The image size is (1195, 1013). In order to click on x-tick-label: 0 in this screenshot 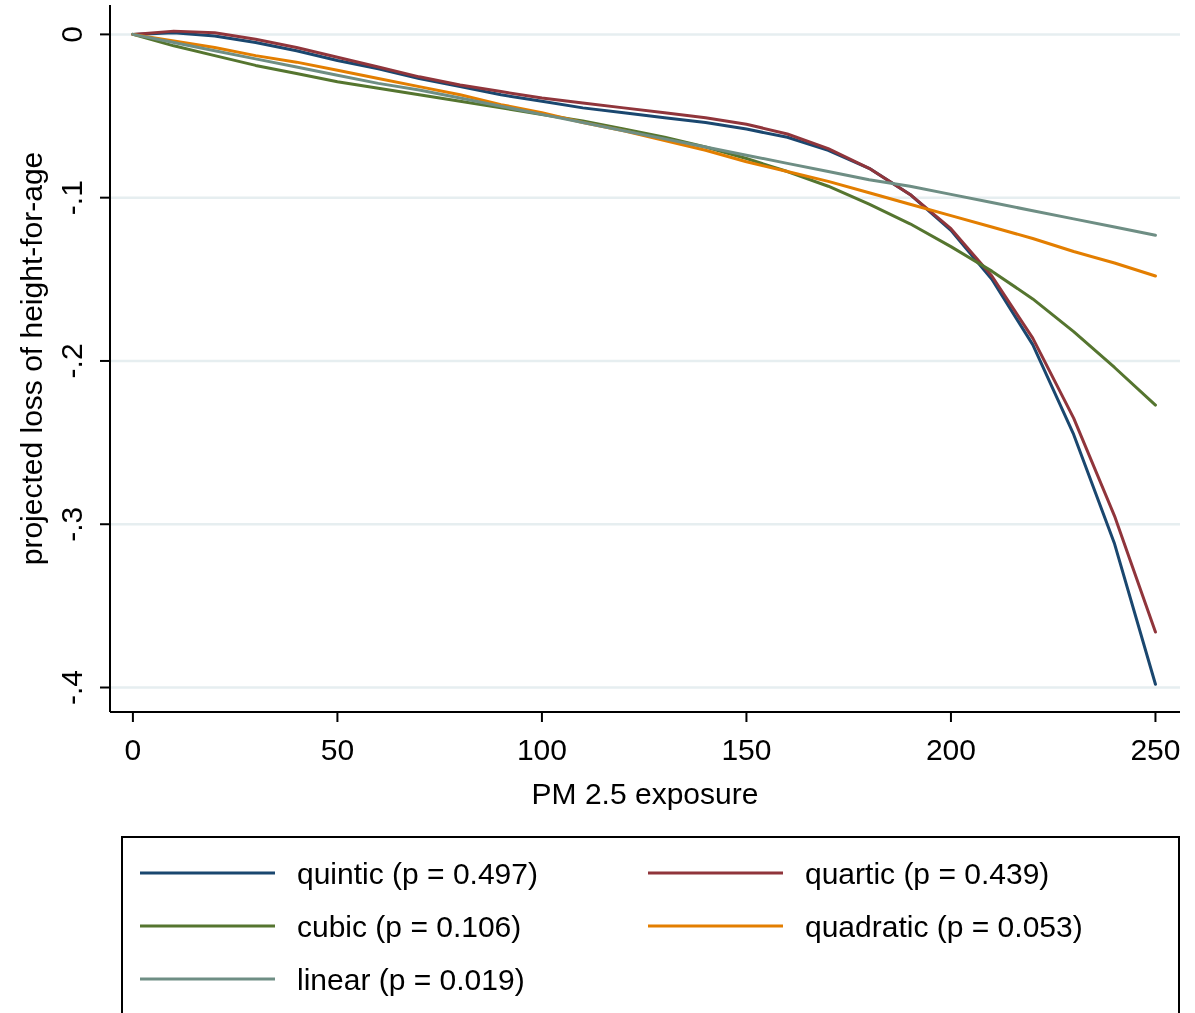, I will do `click(133, 749)`.